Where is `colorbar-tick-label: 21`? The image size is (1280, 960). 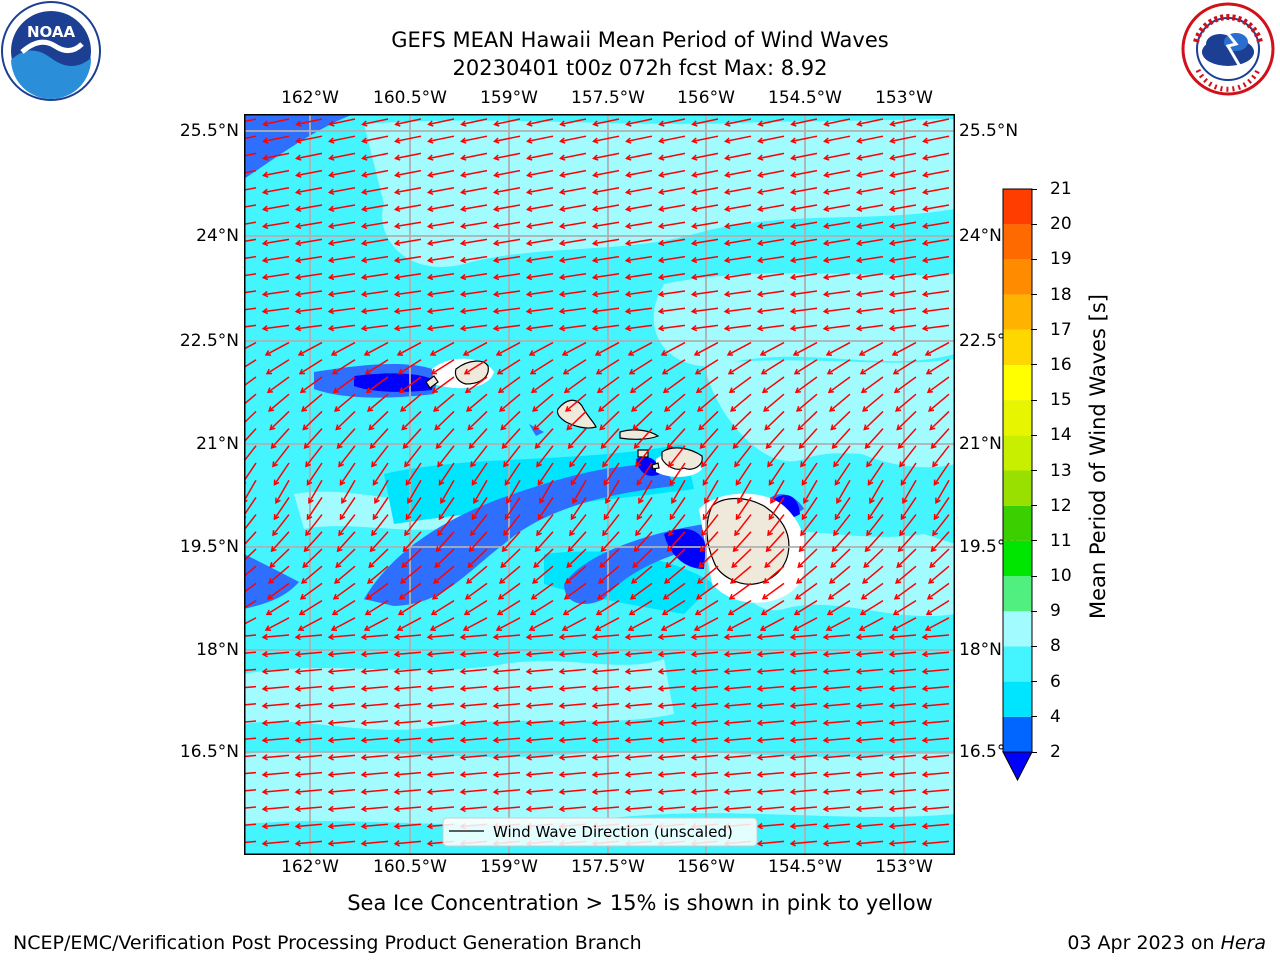
colorbar-tick-label: 21 is located at coordinates (1061, 189).